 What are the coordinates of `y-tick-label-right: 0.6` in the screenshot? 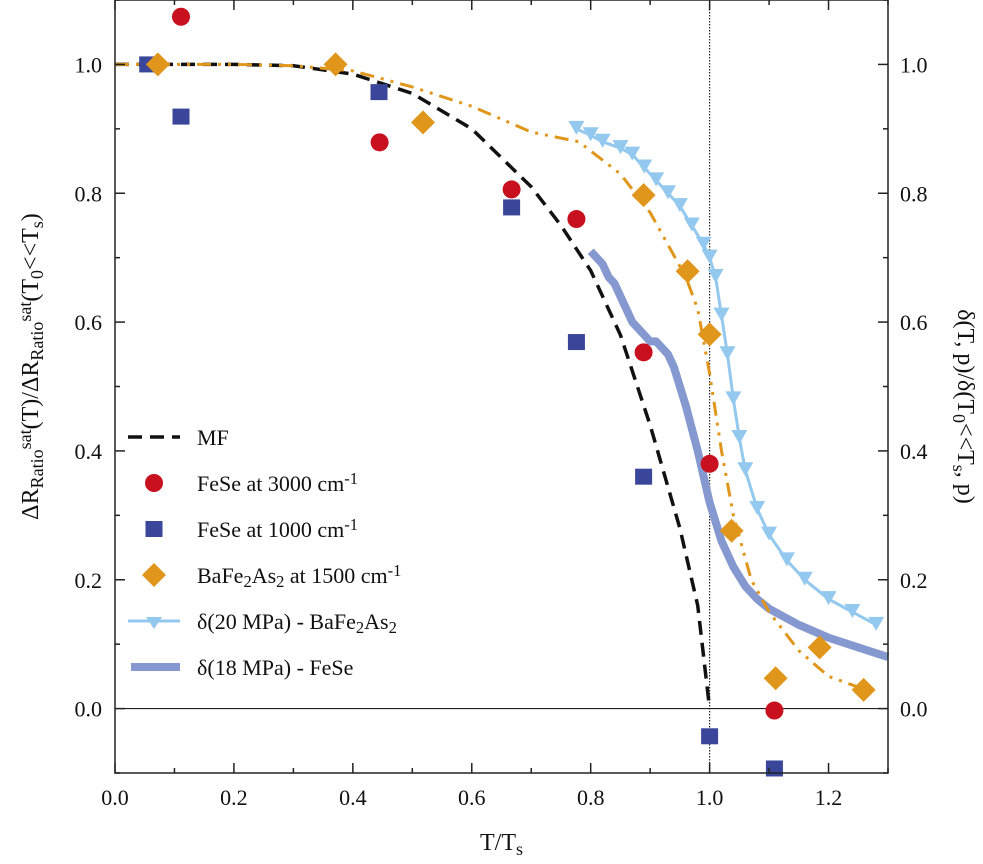 It's located at (914, 322).